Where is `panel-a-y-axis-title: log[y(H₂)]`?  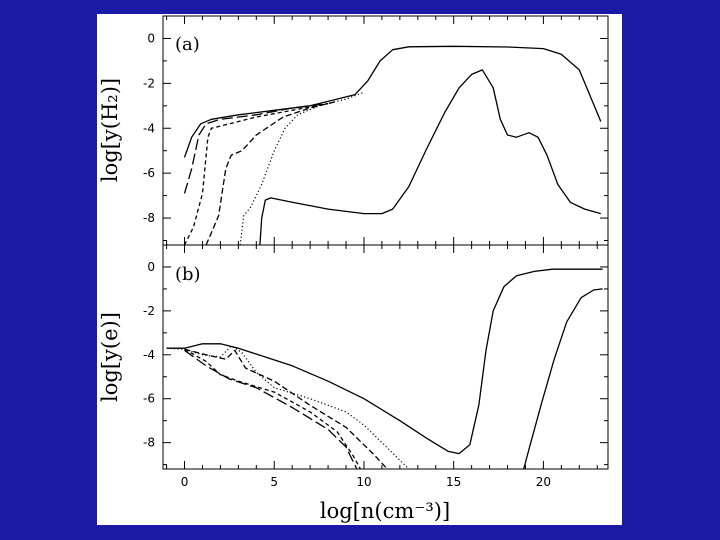 panel-a-y-axis-title: log[y(H₂)] is located at coordinates (110, 130).